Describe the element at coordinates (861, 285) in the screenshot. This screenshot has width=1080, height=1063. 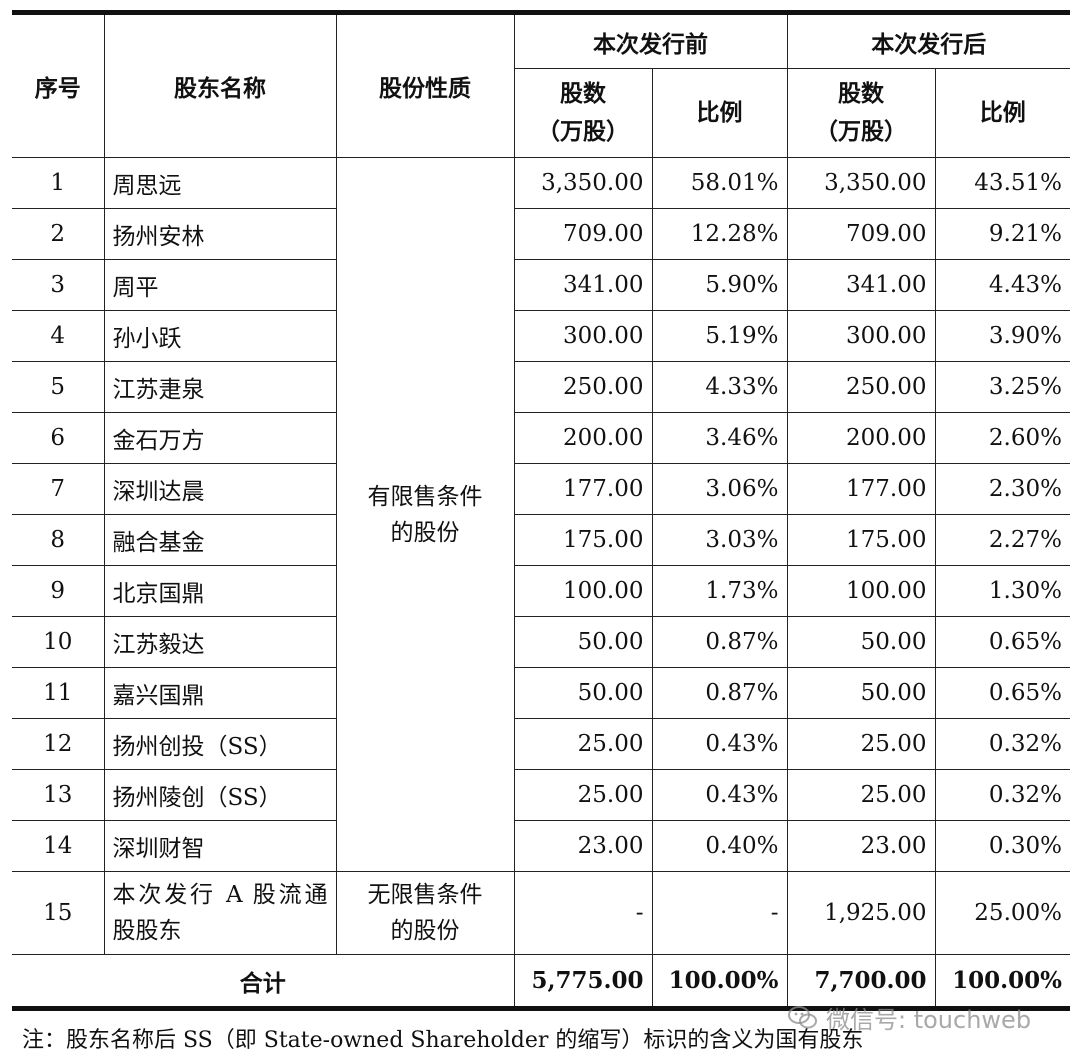
I see `cell-after-shares: 341.00` at that location.